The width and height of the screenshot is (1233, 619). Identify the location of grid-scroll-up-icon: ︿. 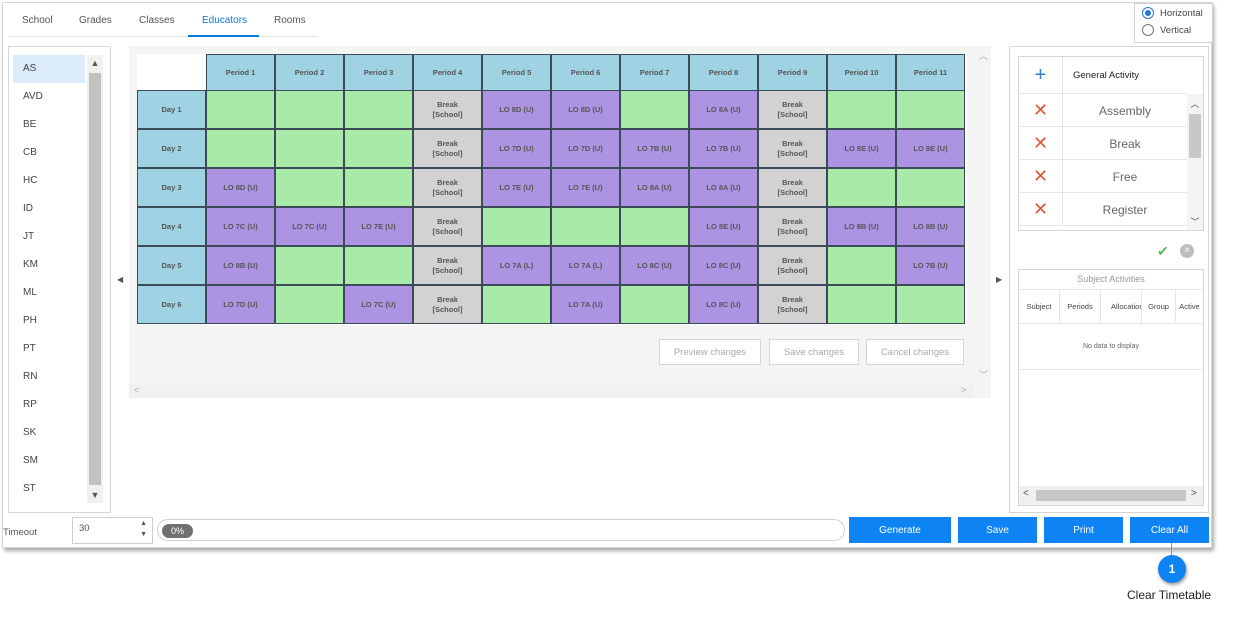
(984, 56).